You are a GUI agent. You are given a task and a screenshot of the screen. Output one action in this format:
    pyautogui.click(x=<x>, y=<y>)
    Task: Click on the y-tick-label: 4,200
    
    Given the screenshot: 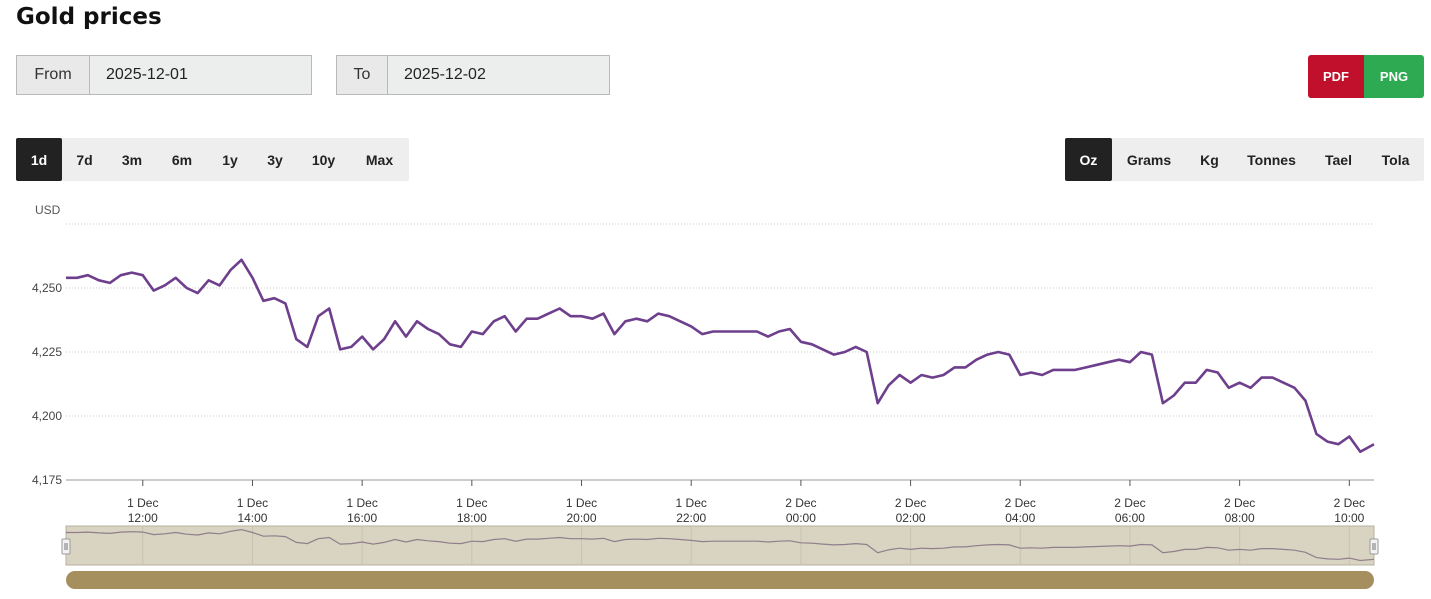 What is the action you would take?
    pyautogui.click(x=47, y=416)
    